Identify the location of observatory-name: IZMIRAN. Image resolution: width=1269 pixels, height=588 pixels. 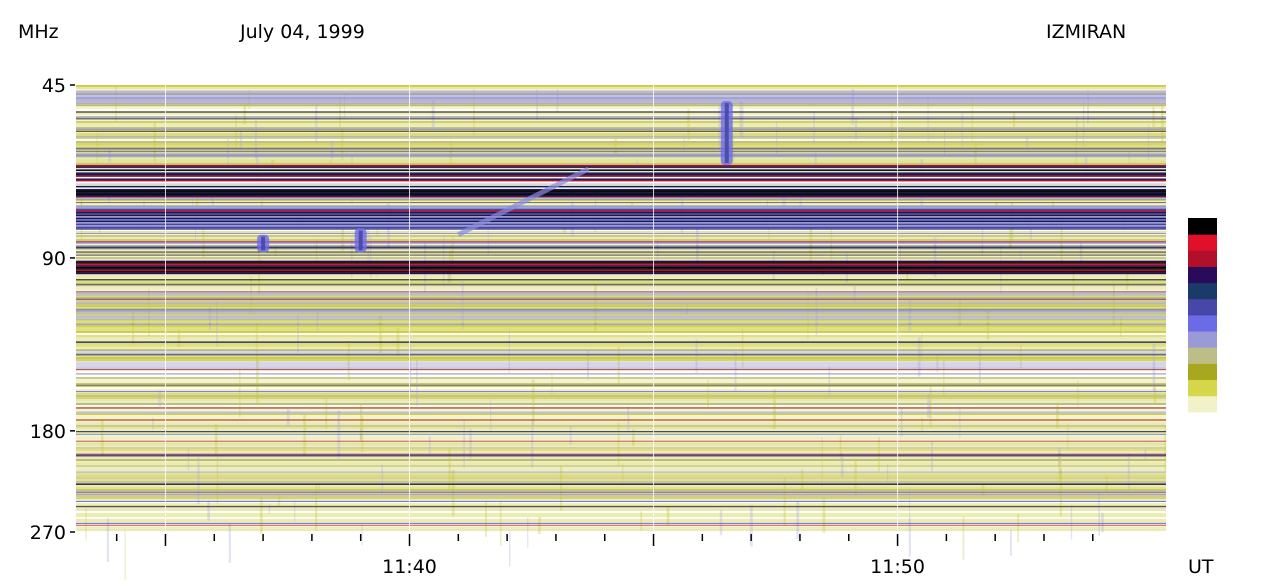
(1086, 32).